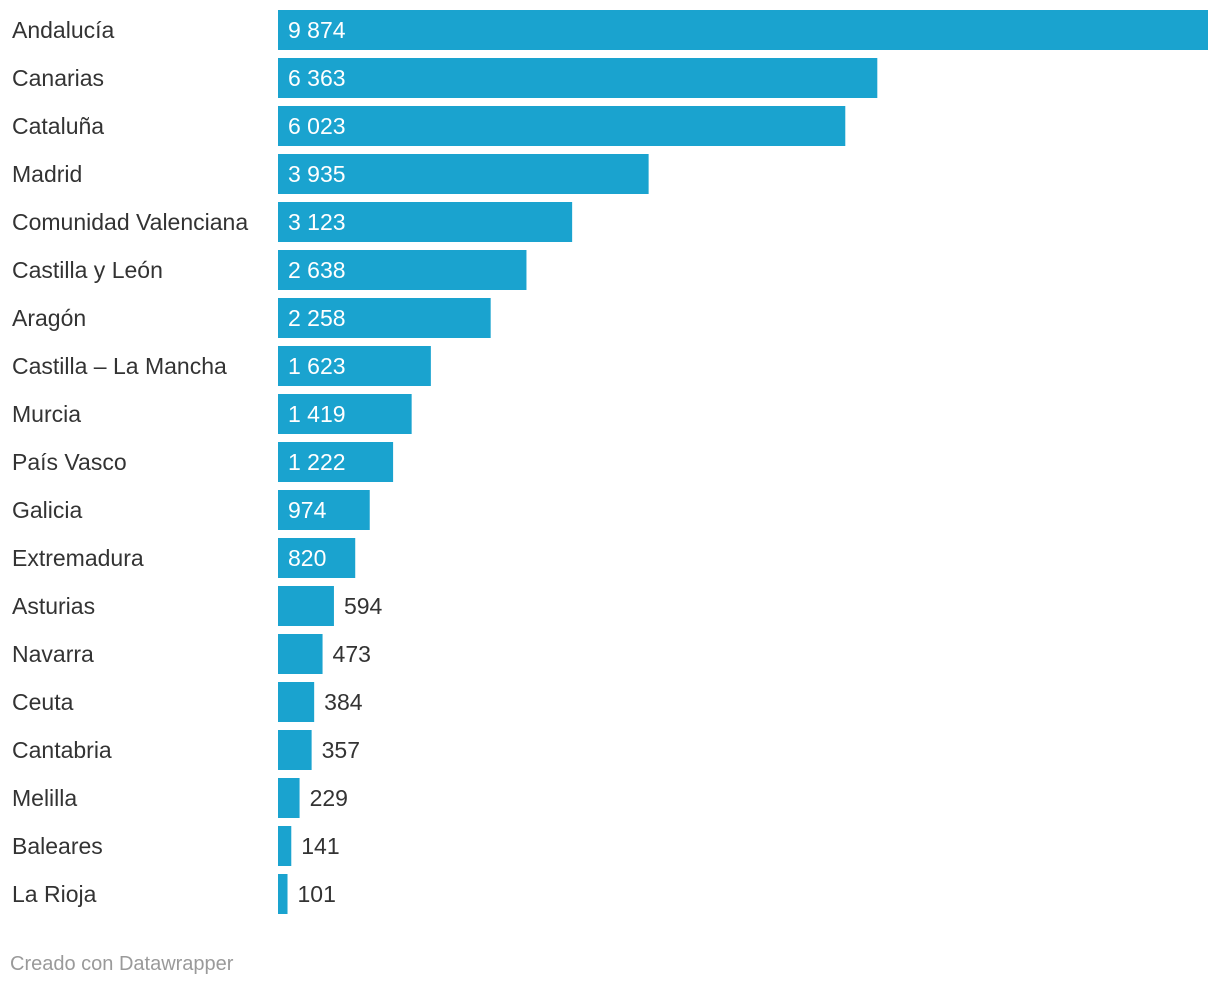 The image size is (1220, 990). I want to click on value-label: 6 363, so click(317, 78).